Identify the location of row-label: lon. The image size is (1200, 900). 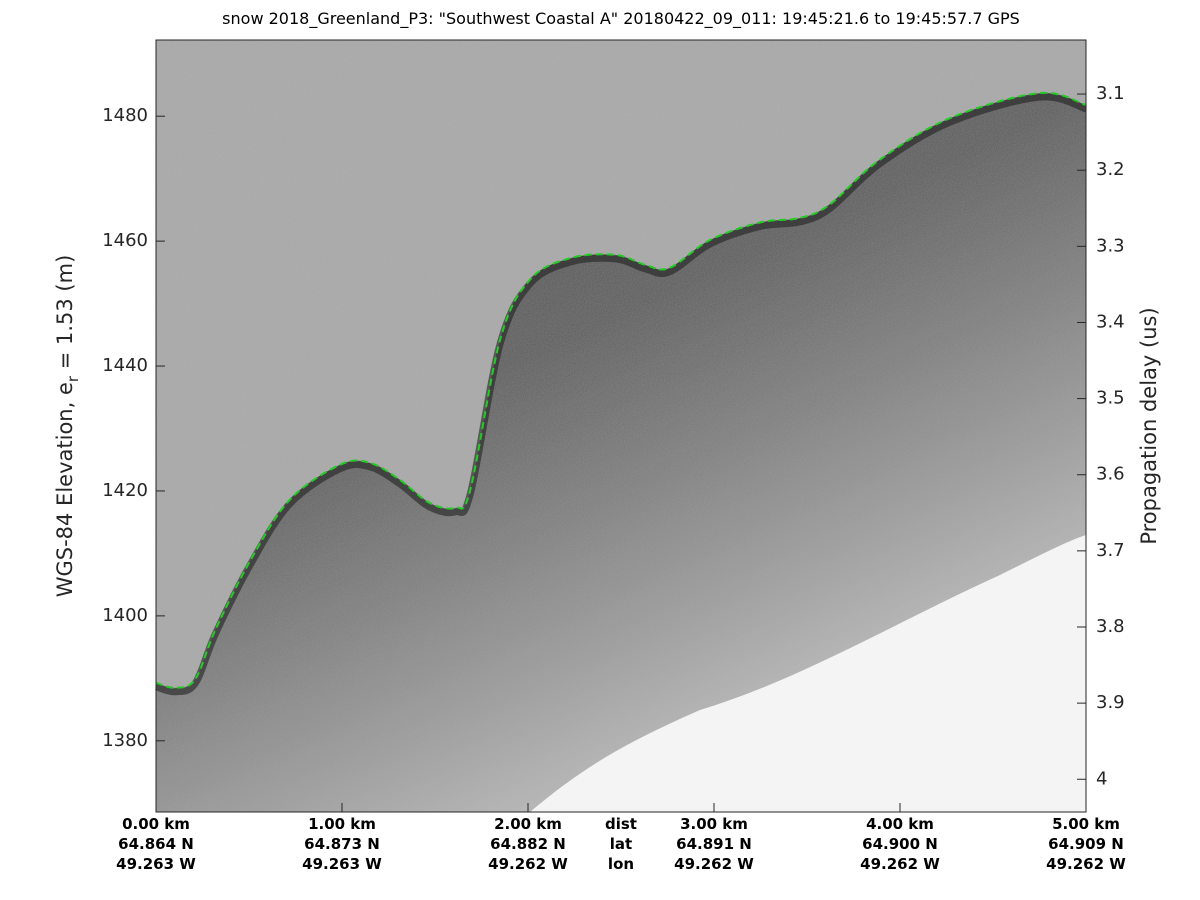
(621, 864).